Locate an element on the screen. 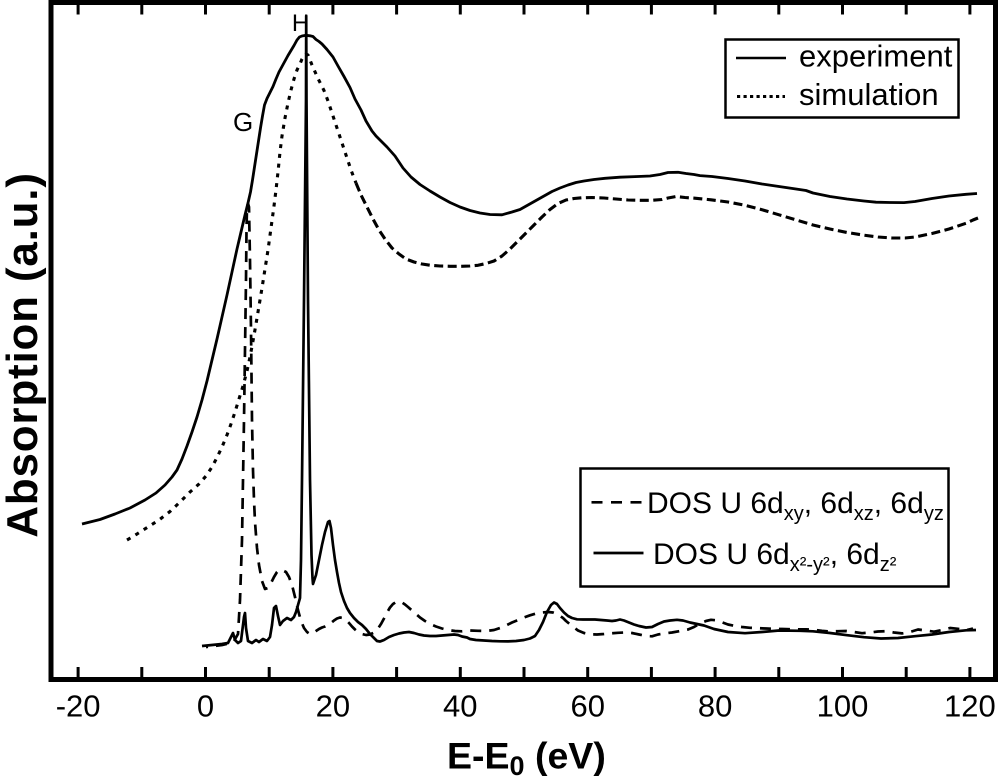 This screenshot has width=1000, height=781. svg-text: 100 is located at coordinates (843, 706).